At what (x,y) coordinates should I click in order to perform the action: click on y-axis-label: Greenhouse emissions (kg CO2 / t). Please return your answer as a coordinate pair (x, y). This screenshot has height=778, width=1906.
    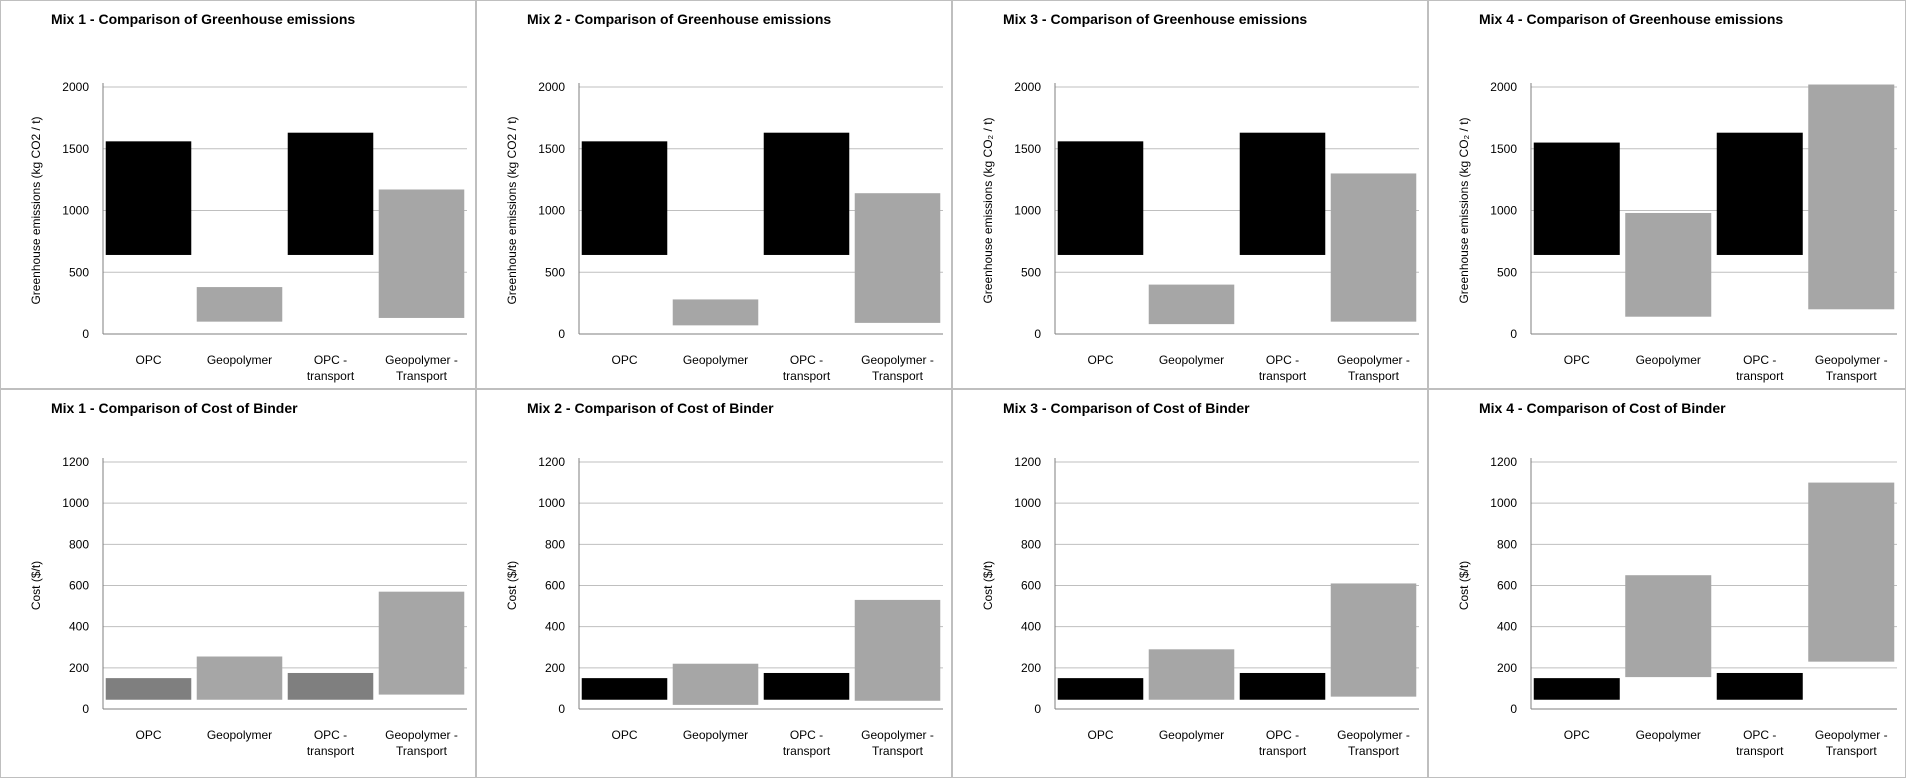
    Looking at the image, I should click on (512, 210).